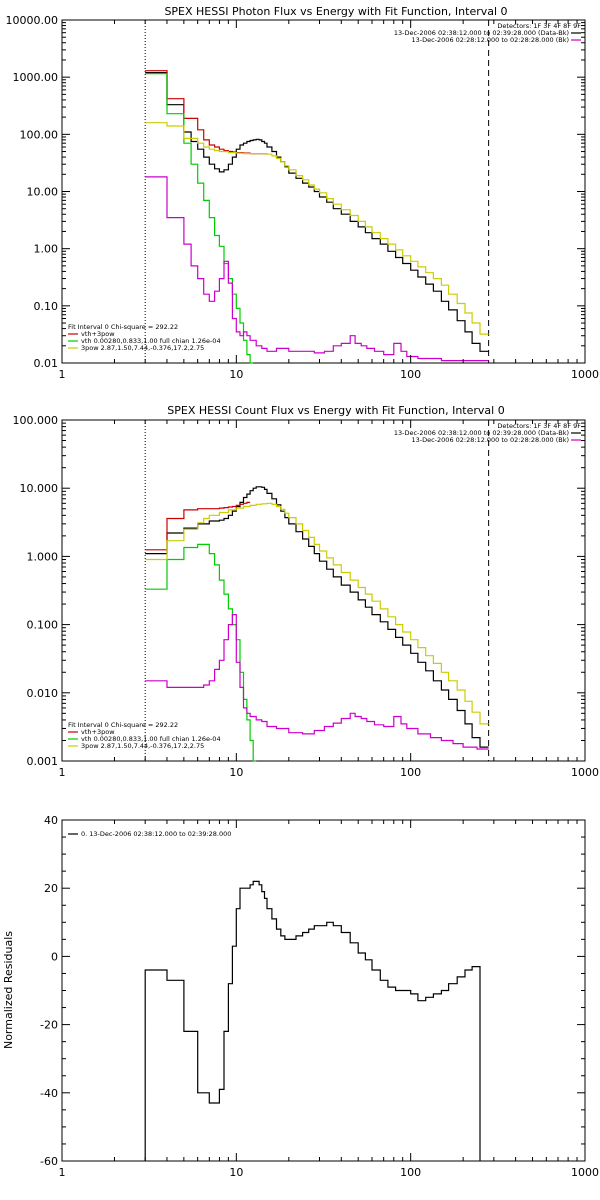  I want to click on y-tick-label: 0.001, so click(43, 761).